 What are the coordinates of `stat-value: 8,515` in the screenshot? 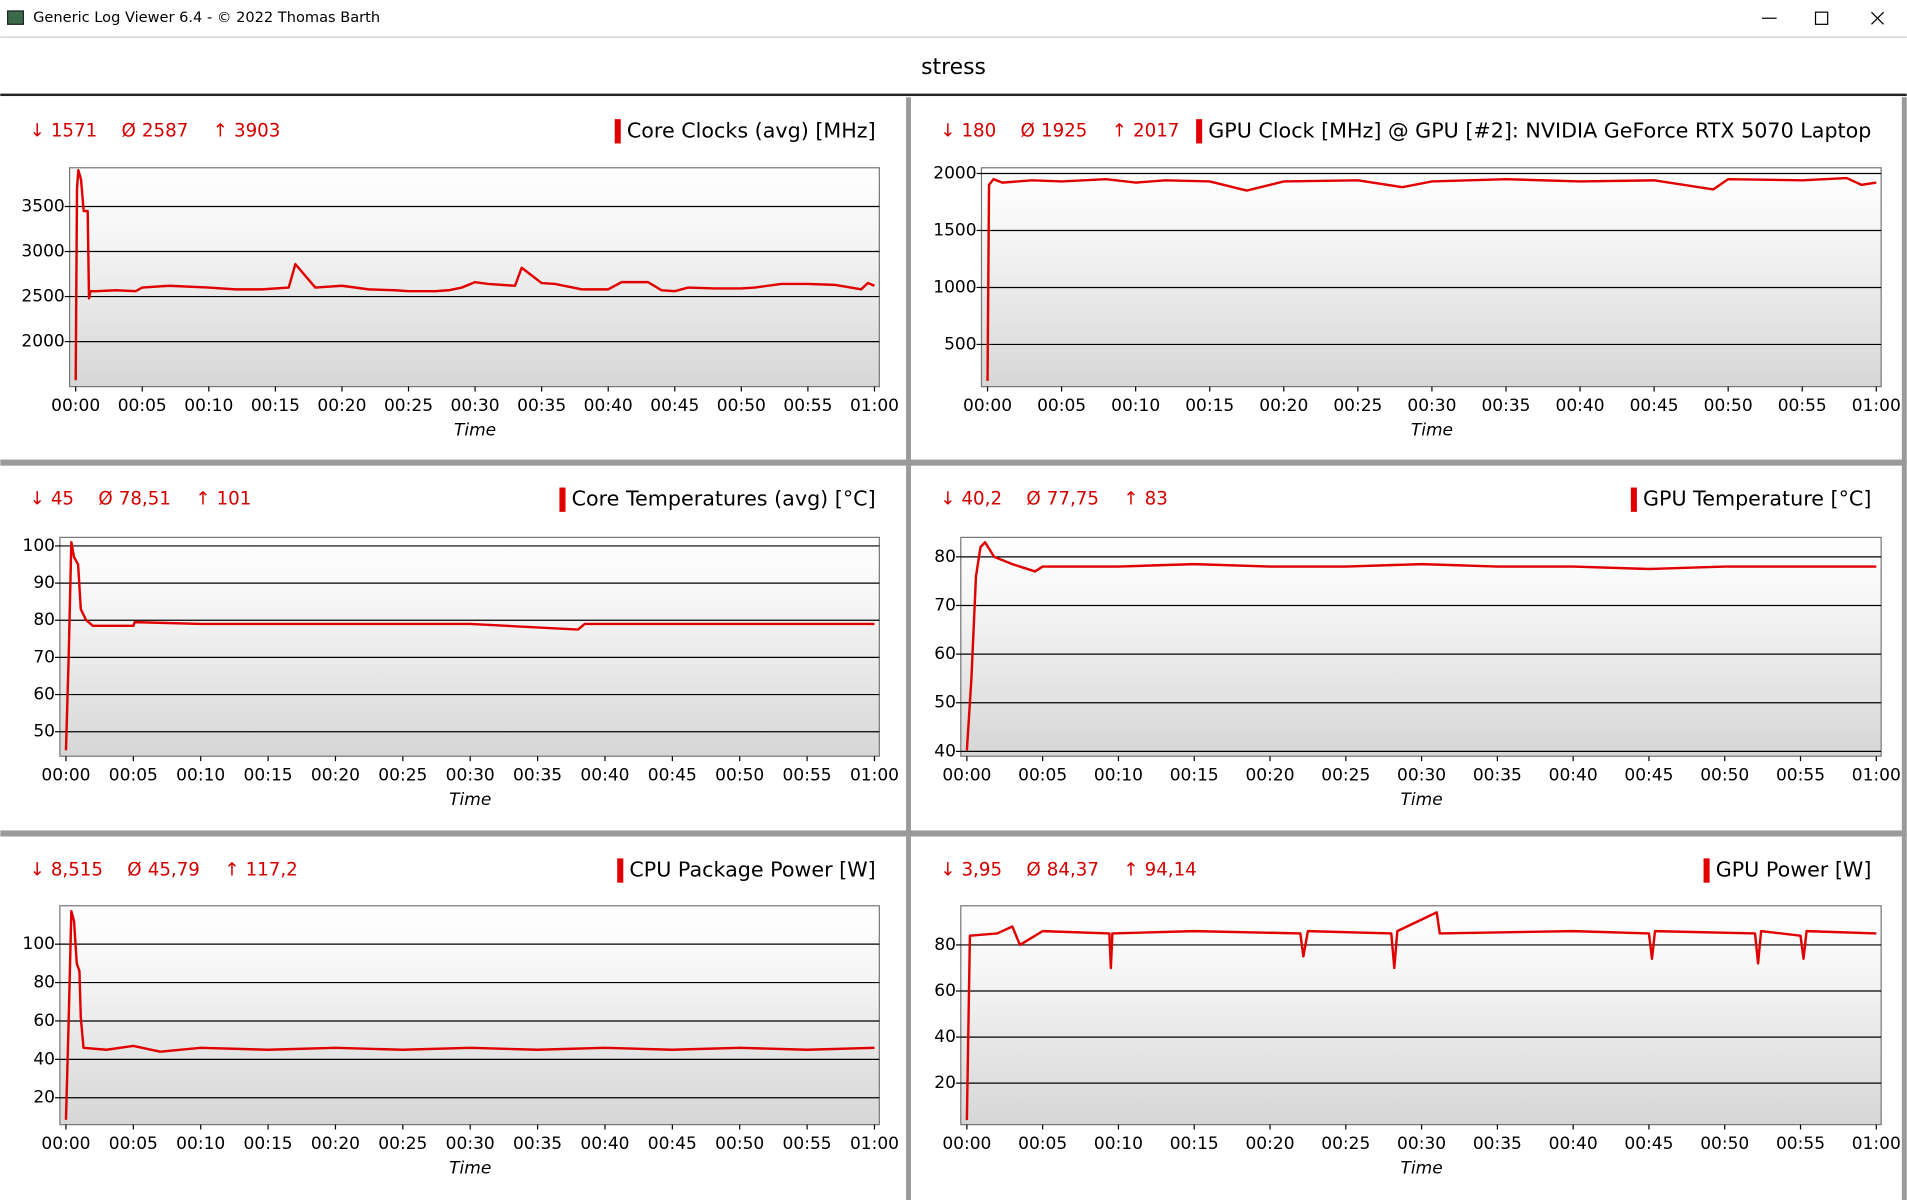 It's located at (77, 870).